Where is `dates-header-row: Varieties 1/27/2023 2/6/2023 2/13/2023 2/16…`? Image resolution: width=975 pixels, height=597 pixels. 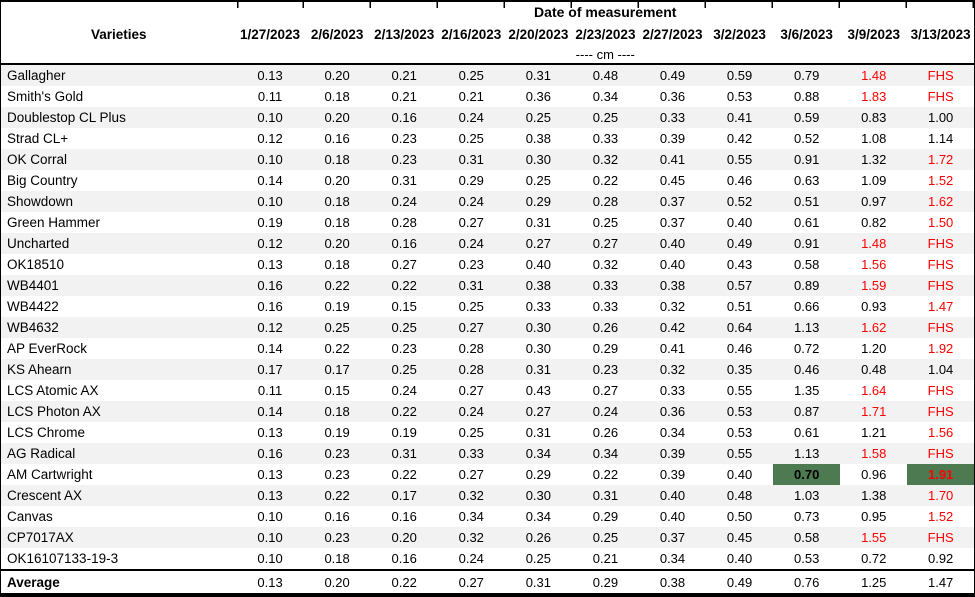 dates-header-row: Varieties 1/27/2023 2/6/2023 2/13/2023 2/16… is located at coordinates (488, 34).